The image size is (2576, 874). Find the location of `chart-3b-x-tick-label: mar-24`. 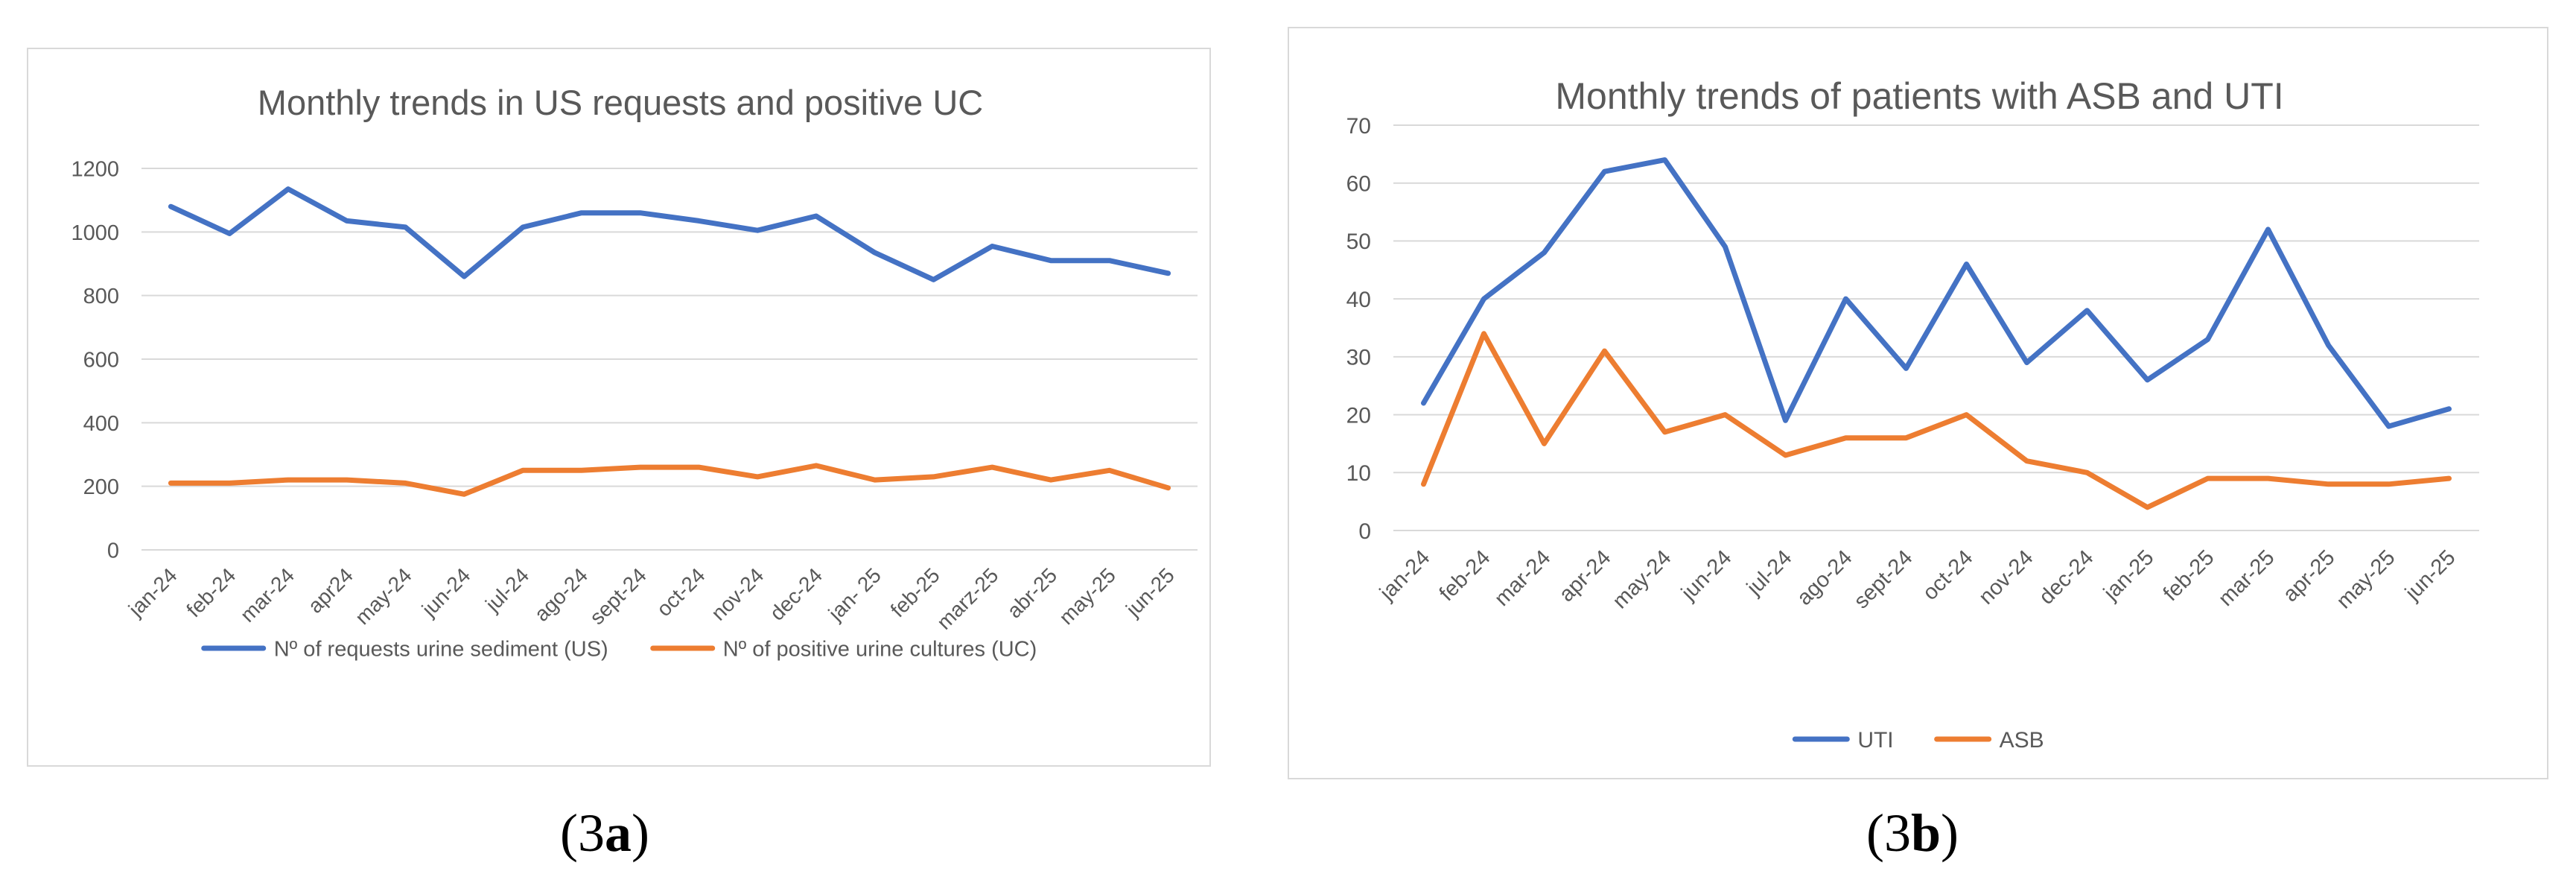

chart-3b-x-tick-label: mar-24 is located at coordinates (1523, 578).